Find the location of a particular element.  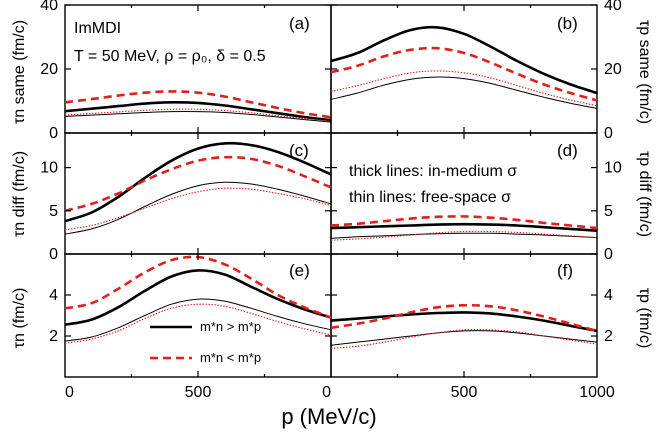

ytick-label-right: 5 is located at coordinates (608, 211).